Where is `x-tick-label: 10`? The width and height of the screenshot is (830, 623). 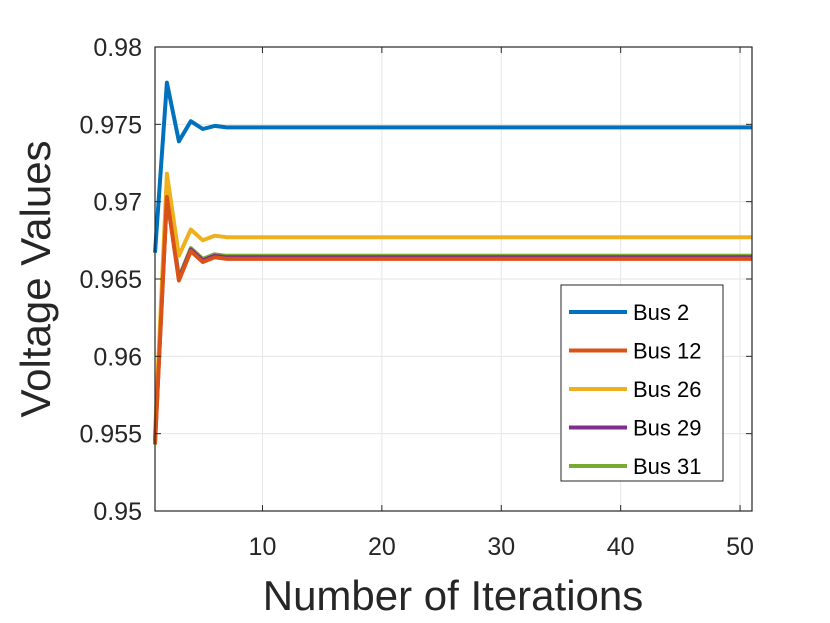
x-tick-label: 10 is located at coordinates (263, 547).